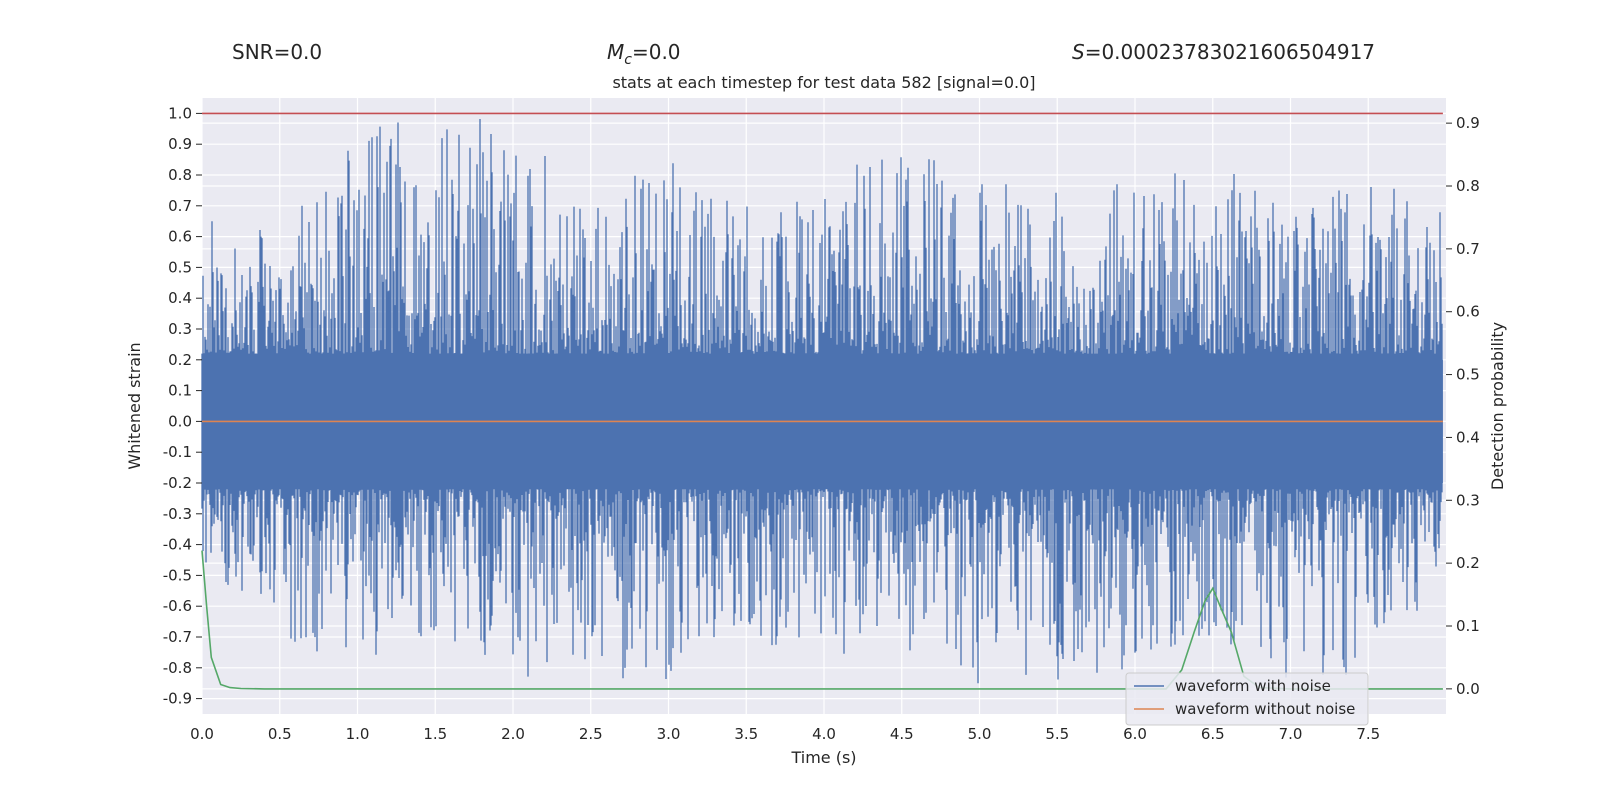 Image resolution: width=1600 pixels, height=800 pixels. Describe the element at coordinates (1468, 500) in the screenshot. I see `y2-tick-label: 0.3` at that location.